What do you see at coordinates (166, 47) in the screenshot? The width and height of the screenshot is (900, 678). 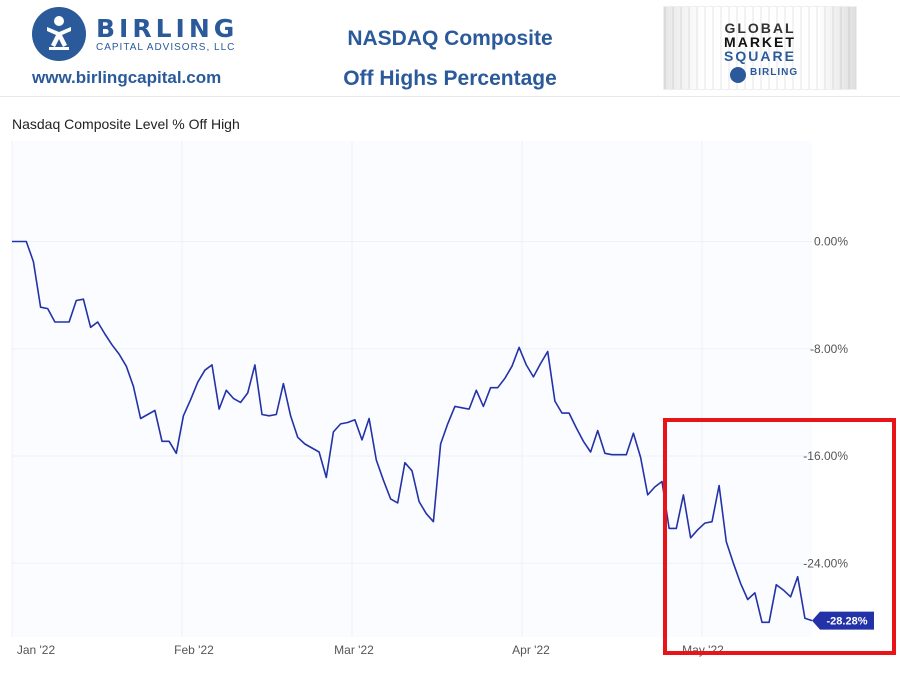 I see `brand-subtitle: CAPITAL ADVISORS, LLC` at bounding box center [166, 47].